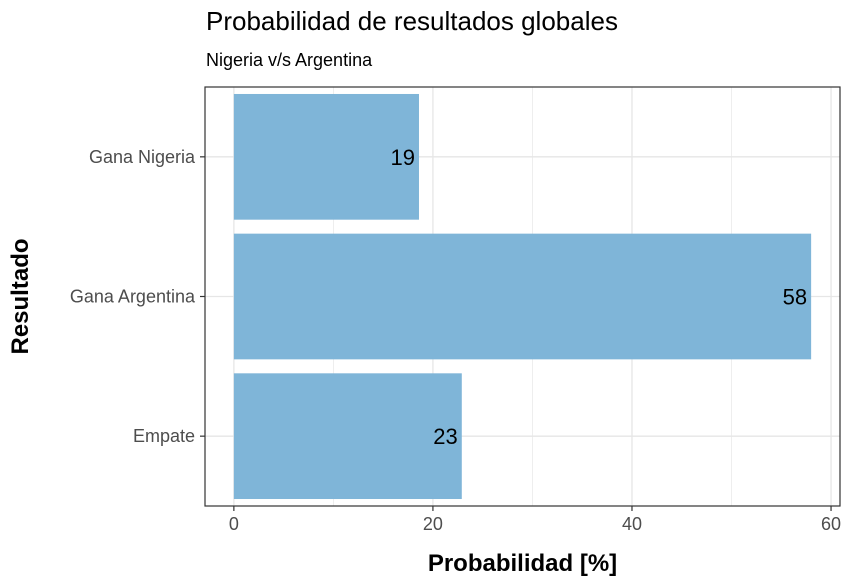  What do you see at coordinates (20, 296) in the screenshot?
I see `y-axis-title: Resultado` at bounding box center [20, 296].